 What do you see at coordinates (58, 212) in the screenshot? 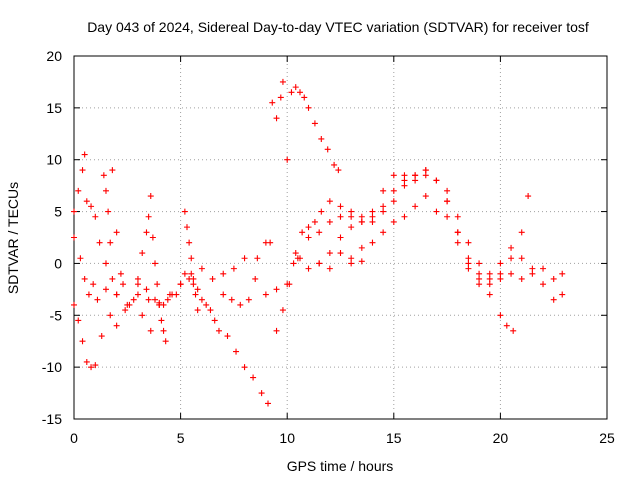
I see `y-tick-label: 5` at bounding box center [58, 212].